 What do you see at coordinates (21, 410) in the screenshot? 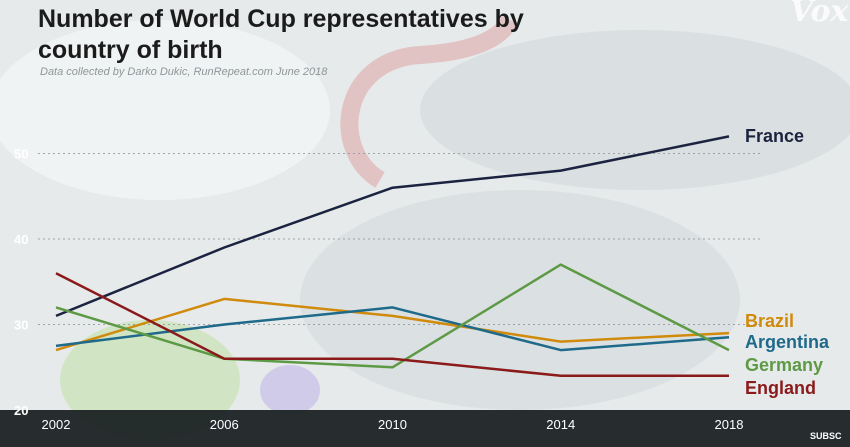
I see `y-tick-label: 20` at bounding box center [21, 410].